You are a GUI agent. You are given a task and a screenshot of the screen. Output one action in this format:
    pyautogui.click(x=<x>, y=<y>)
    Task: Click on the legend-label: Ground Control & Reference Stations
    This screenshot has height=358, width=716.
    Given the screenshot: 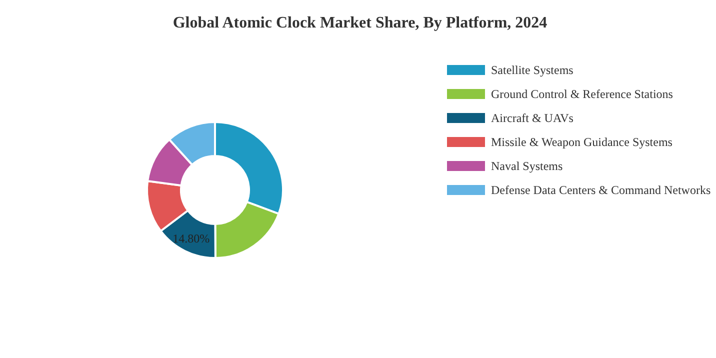 What is the action you would take?
    pyautogui.click(x=582, y=94)
    